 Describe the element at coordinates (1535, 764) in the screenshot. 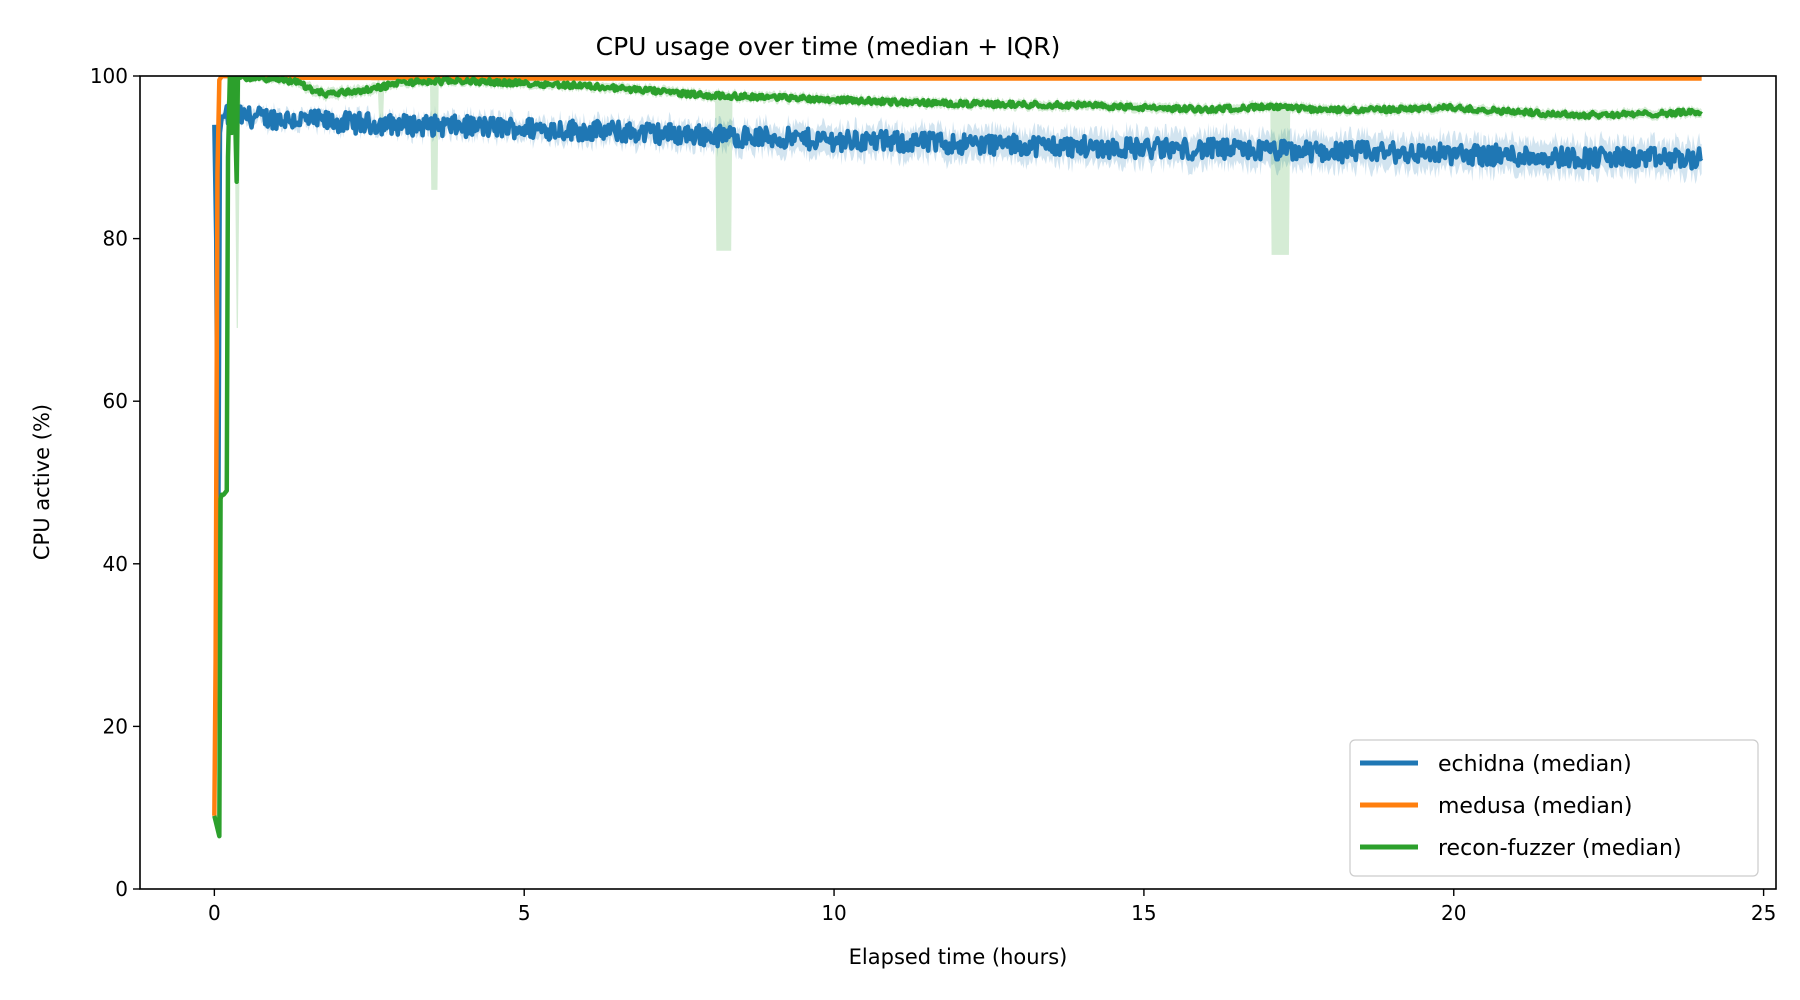

I see `legend-label-echidna: echidna (median)` at that location.